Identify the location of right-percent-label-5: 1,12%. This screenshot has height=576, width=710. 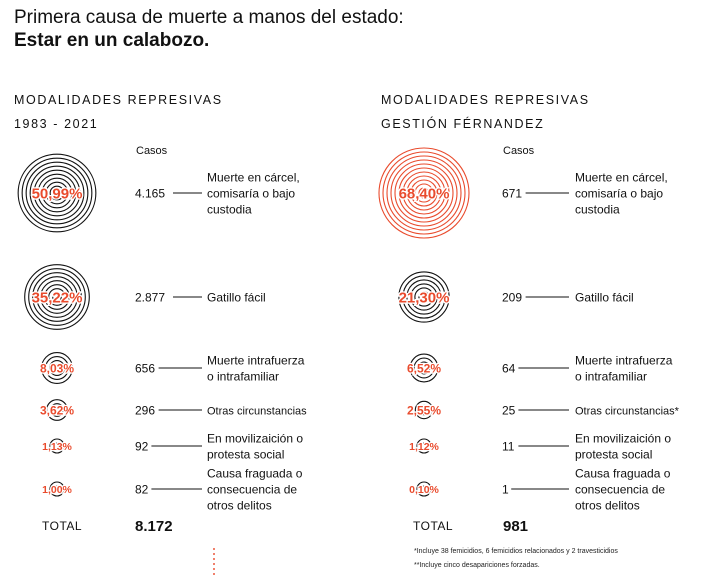
(424, 447).